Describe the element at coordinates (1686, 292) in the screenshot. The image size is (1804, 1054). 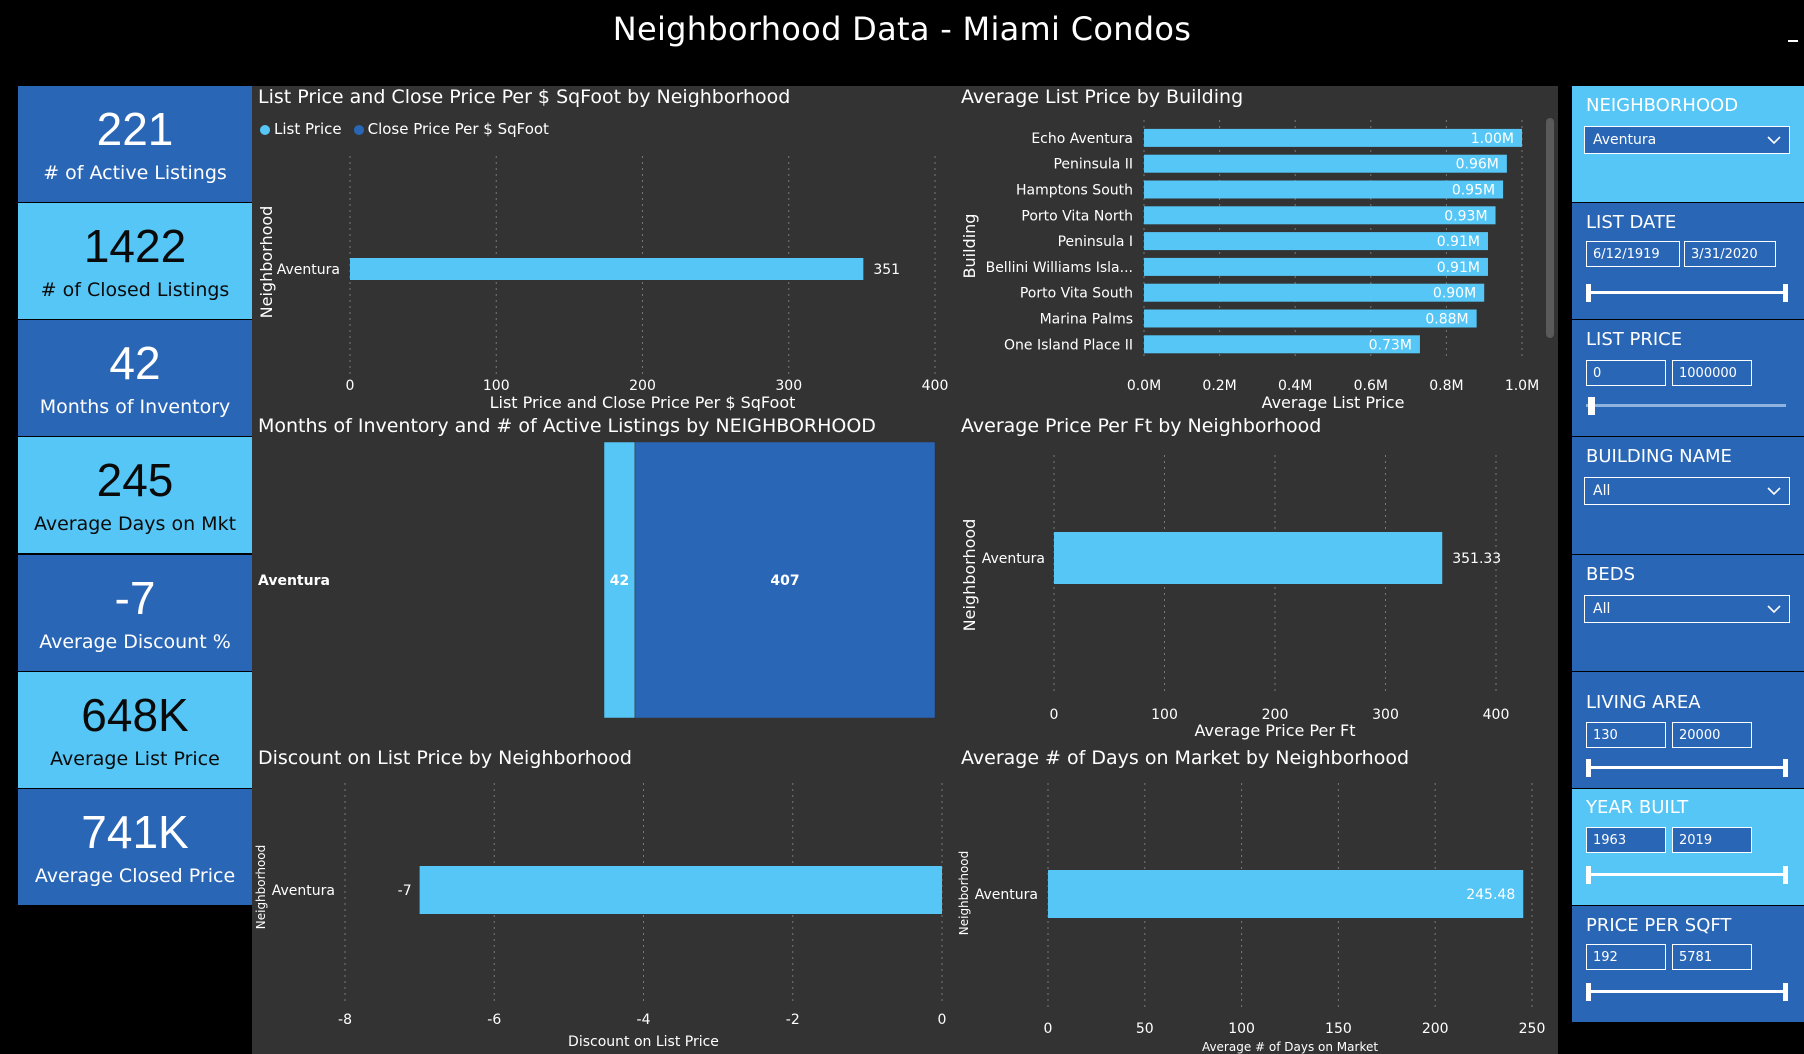
I see `list-date-slider` at that location.